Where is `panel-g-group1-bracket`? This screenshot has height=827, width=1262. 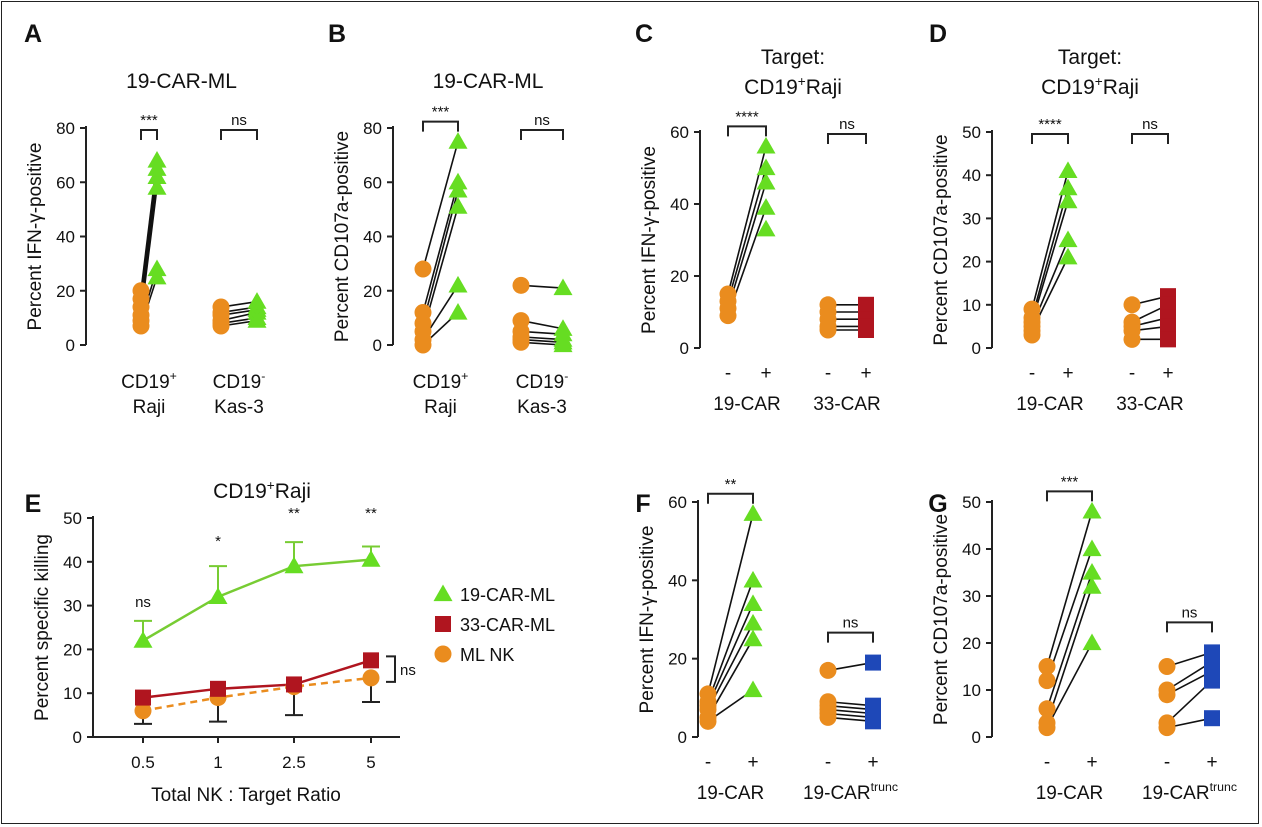
panel-g-group1-bracket is located at coordinates (1069, 496).